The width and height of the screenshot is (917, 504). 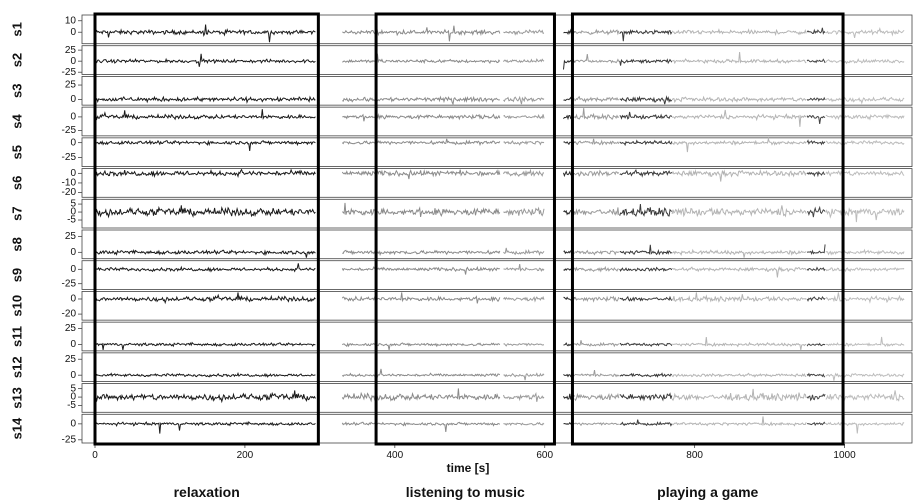 I want to click on channel-label: s5, so click(x=16, y=152).